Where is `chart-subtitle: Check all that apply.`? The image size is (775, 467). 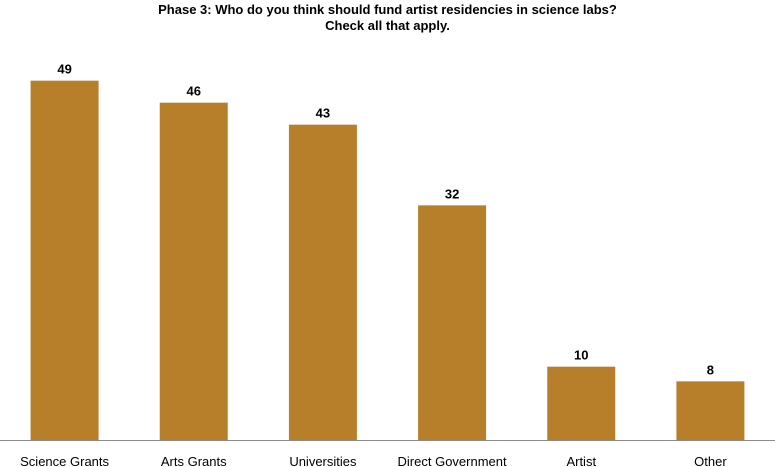
chart-subtitle: Check all that apply. is located at coordinates (387, 25).